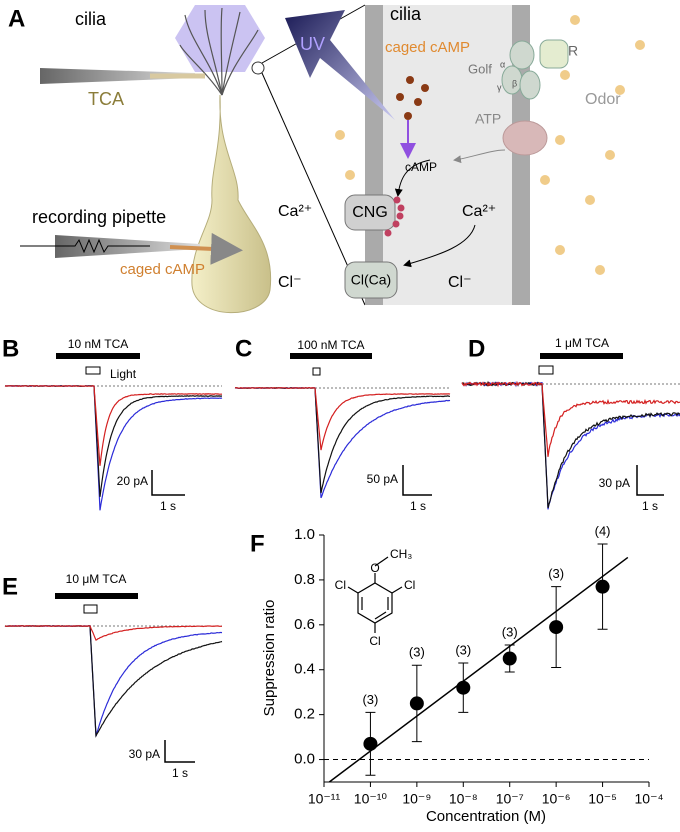 This screenshot has height=832, width=680. Describe the element at coordinates (231, 204) in the screenshot. I see `neuron` at that location.